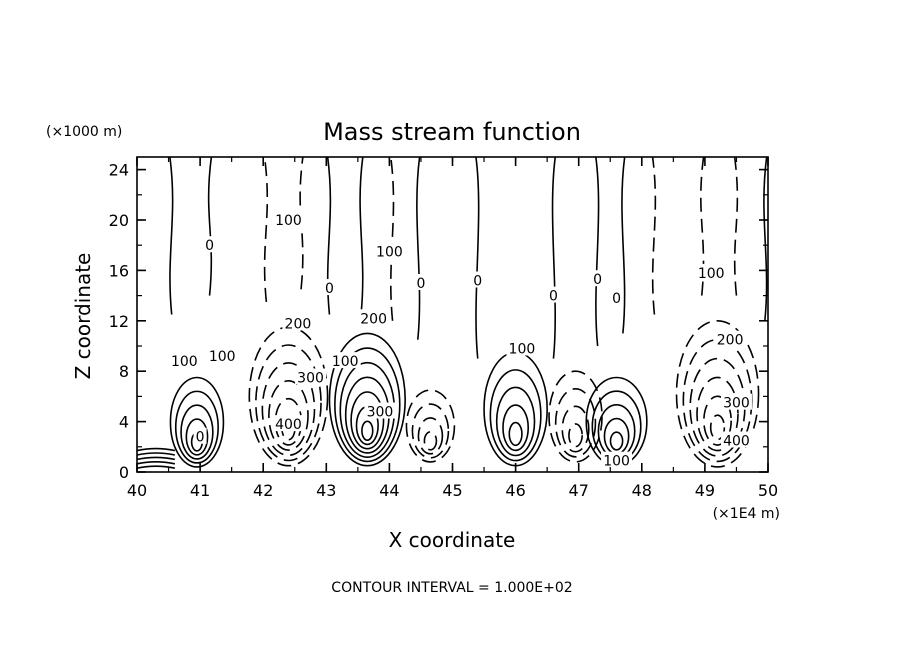  What do you see at coordinates (452, 132) in the screenshot?
I see `chart-title: Mass stream function` at bounding box center [452, 132].